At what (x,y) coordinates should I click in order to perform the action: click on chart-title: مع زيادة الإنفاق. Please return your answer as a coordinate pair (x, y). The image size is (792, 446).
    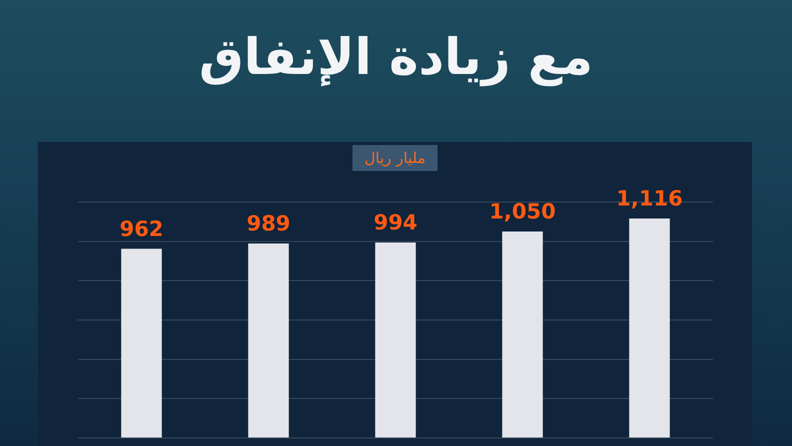
    Looking at the image, I should click on (396, 57).